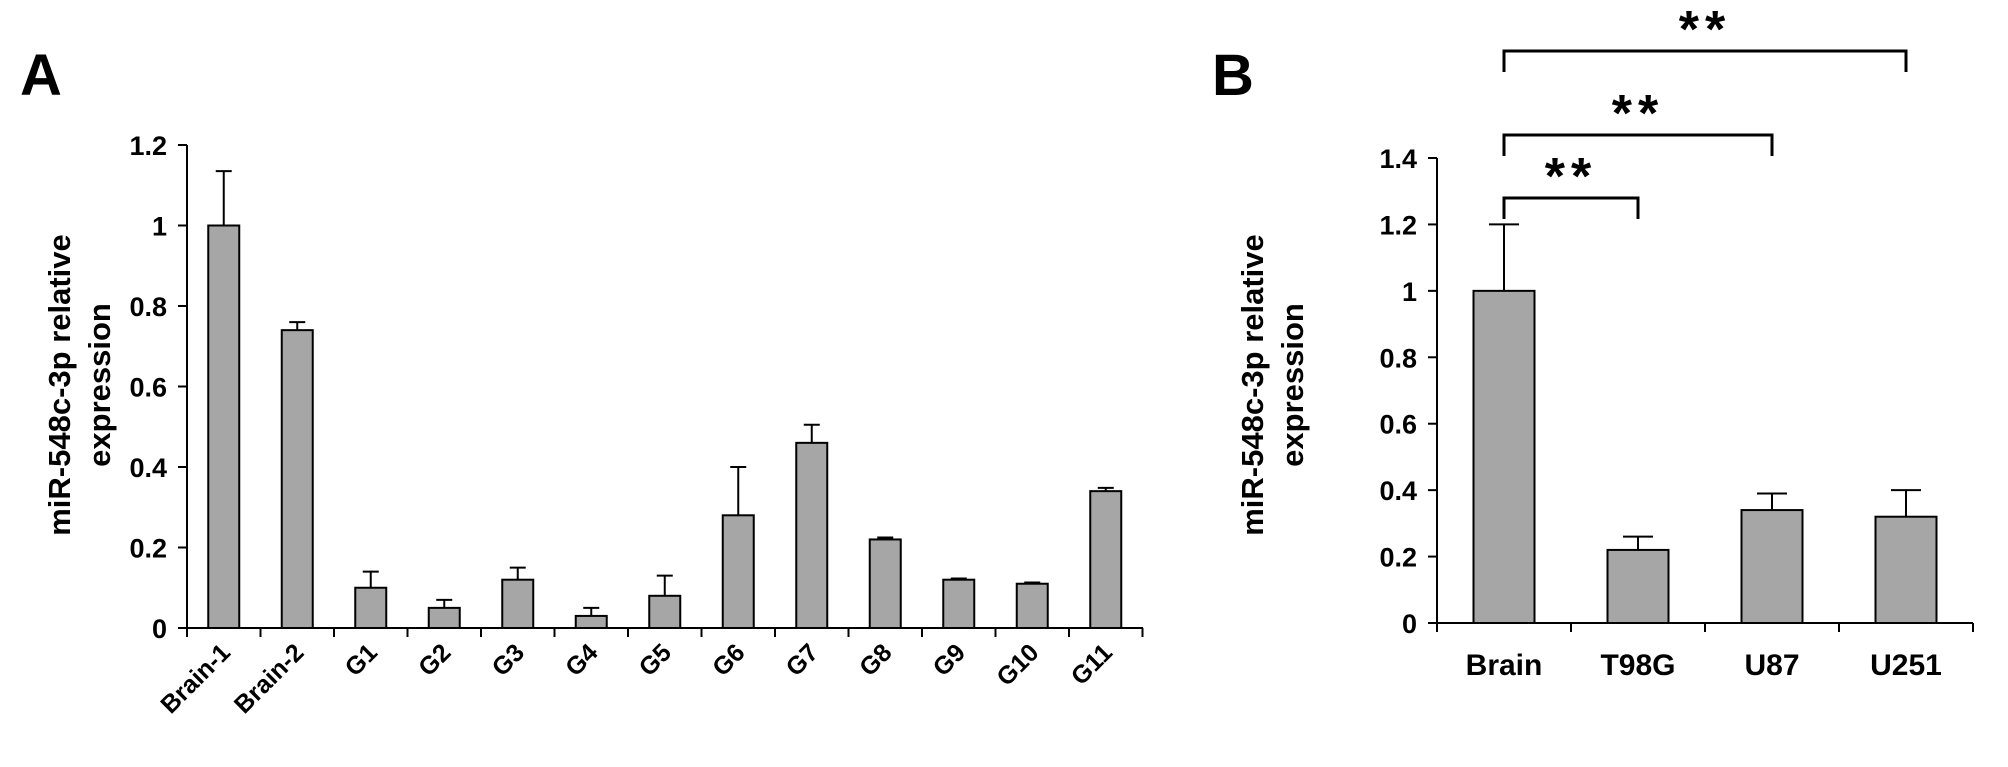 The width and height of the screenshot is (2008, 767). What do you see at coordinates (195, 678) in the screenshot?
I see `x-category-label: Brain-1` at bounding box center [195, 678].